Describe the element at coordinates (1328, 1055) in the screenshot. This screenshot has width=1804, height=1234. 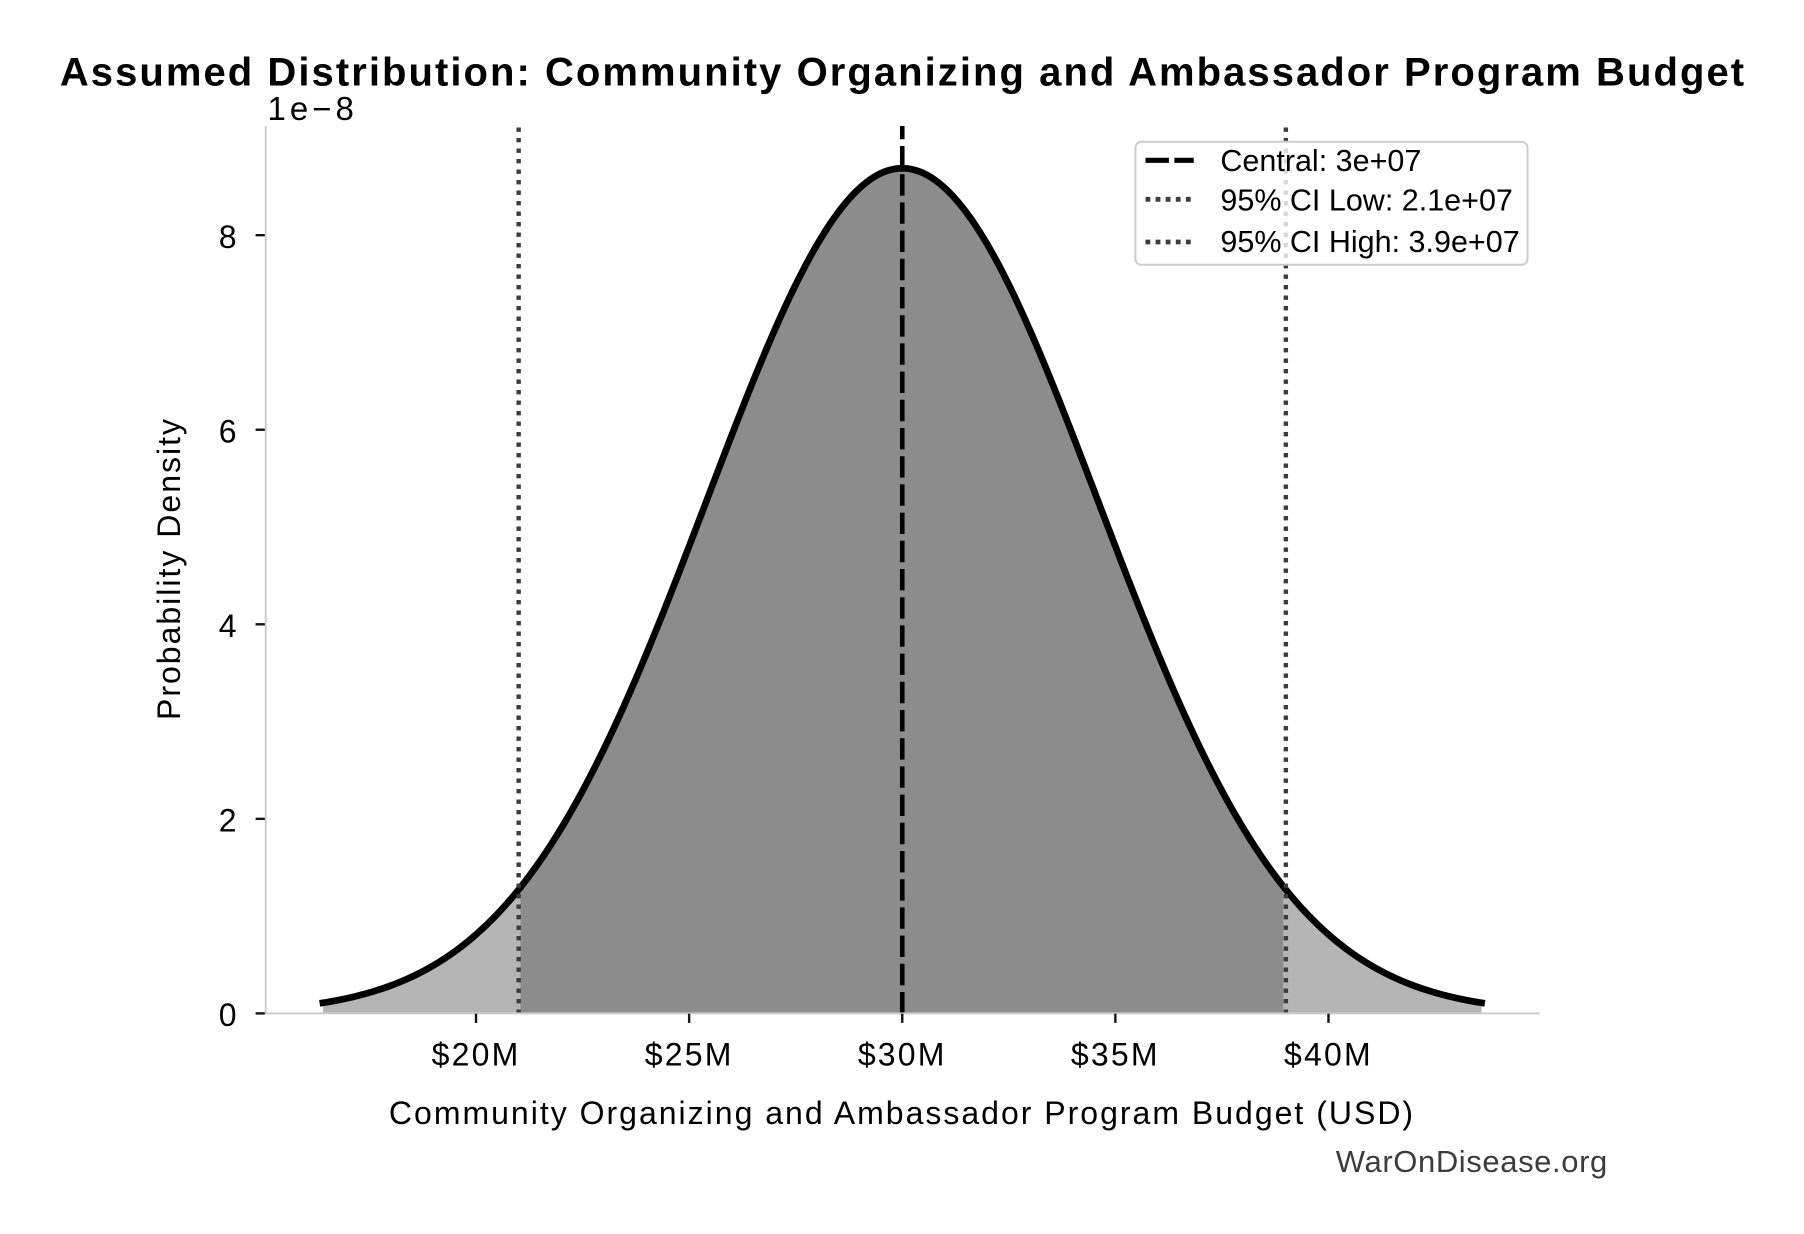
I see `svg-text: $40M` at that location.